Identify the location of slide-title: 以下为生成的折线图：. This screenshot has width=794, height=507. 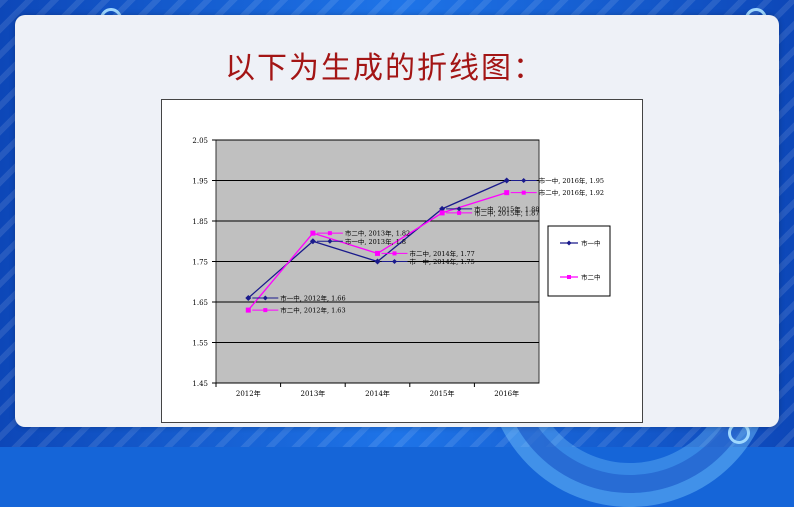
(385, 68).